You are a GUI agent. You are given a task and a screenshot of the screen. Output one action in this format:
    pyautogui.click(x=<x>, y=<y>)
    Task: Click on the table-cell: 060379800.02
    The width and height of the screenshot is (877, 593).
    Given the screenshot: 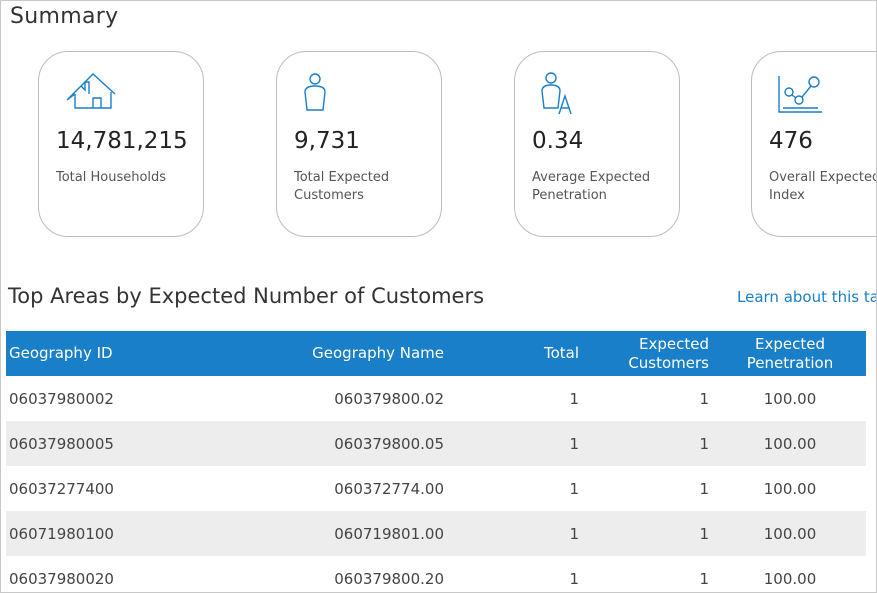 What is the action you would take?
    pyautogui.click(x=389, y=398)
    